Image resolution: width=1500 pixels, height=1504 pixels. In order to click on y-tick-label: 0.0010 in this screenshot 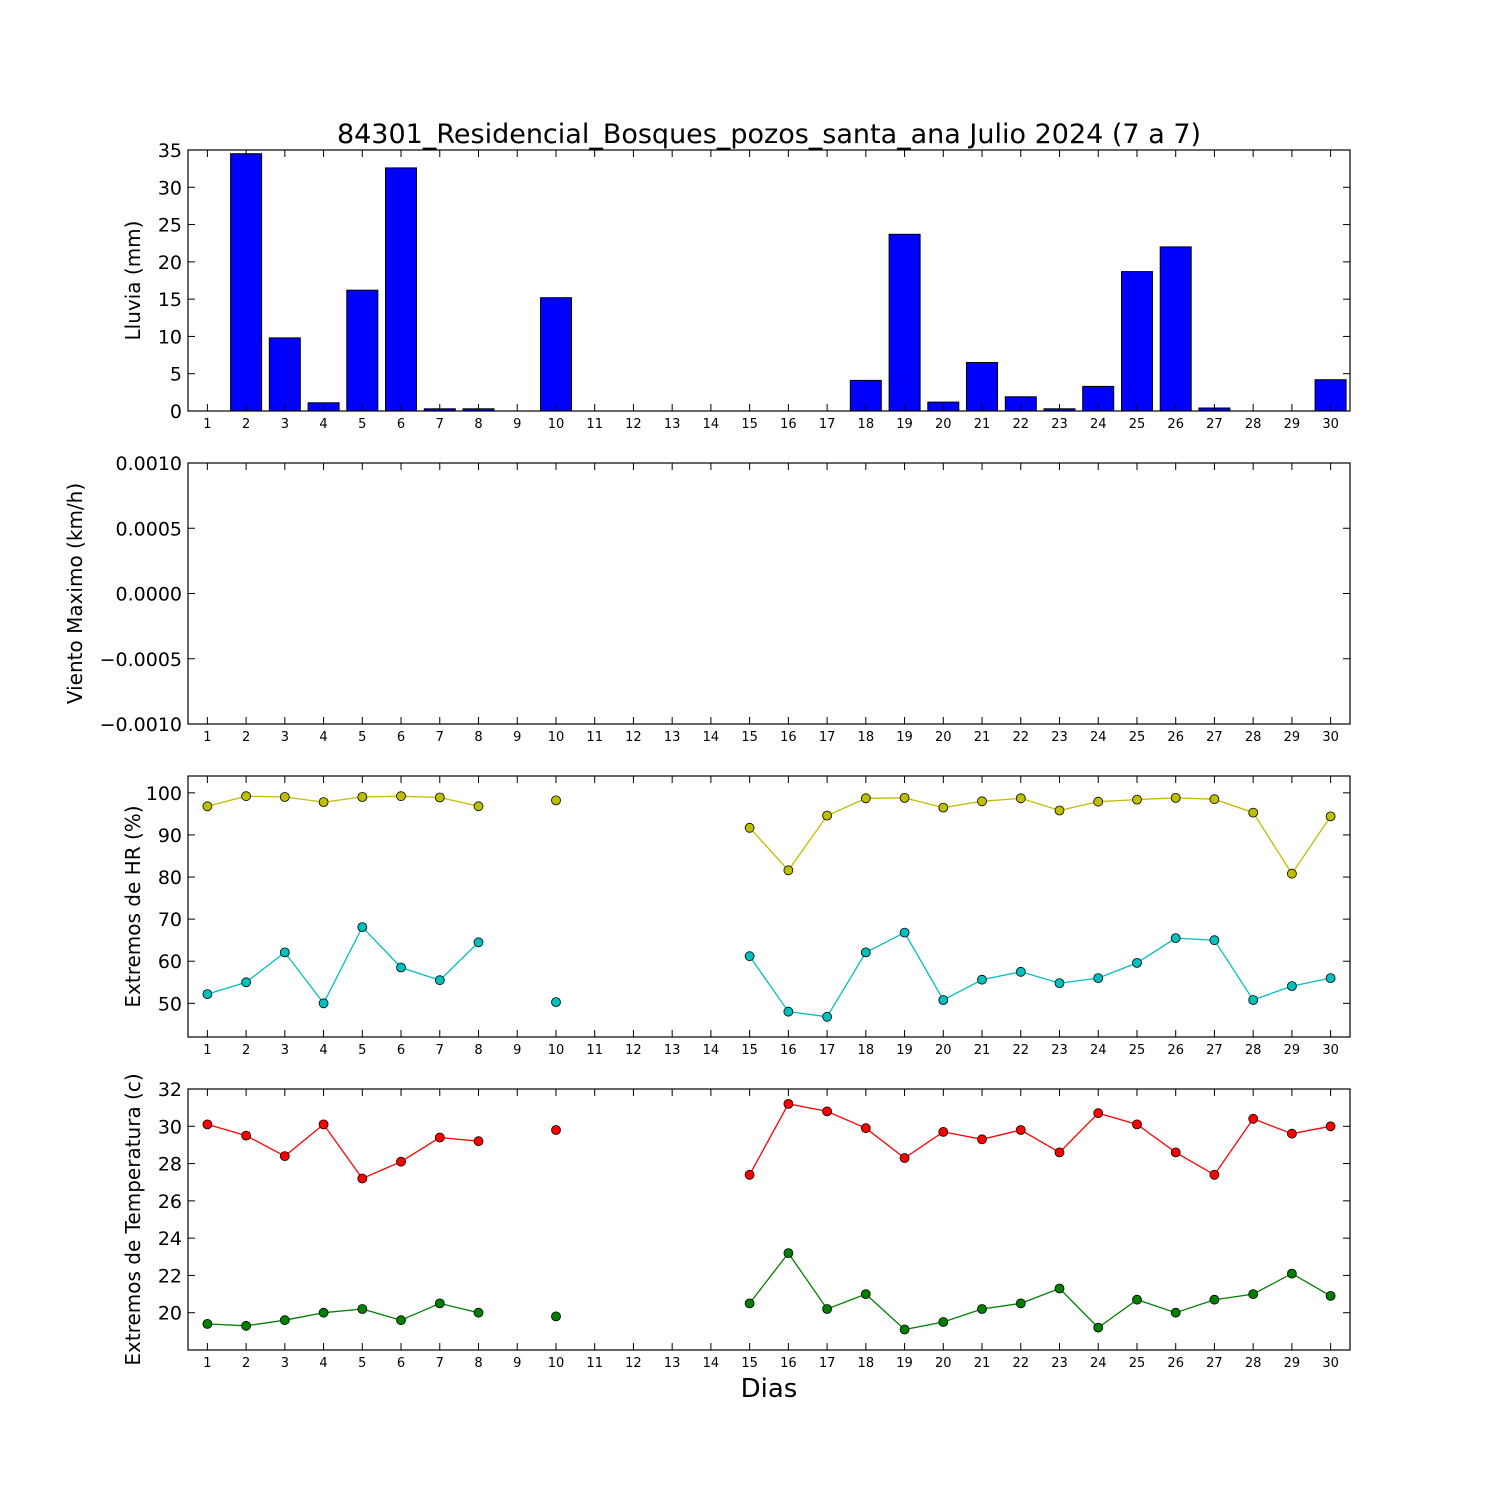, I will do `click(149, 464)`.